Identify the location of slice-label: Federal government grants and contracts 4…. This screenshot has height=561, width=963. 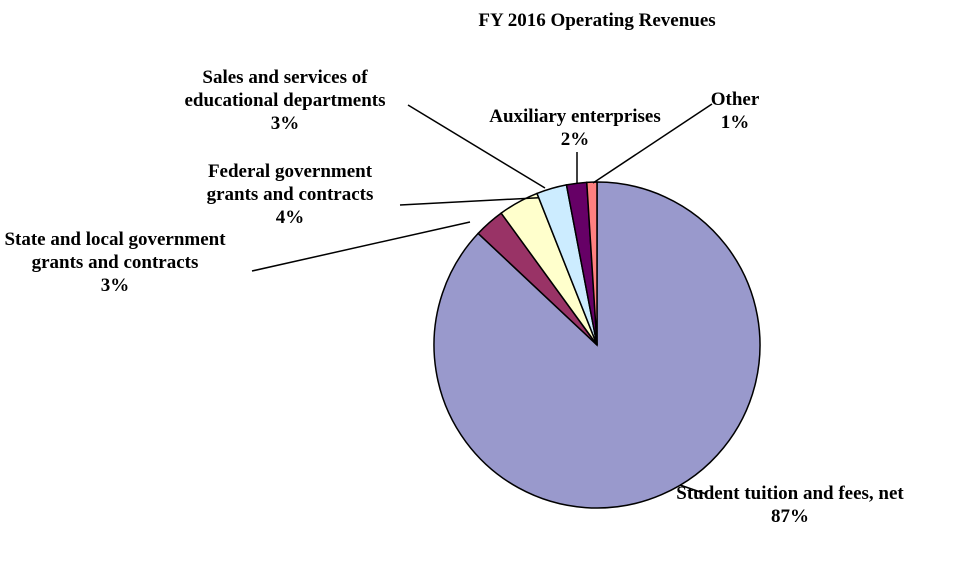
(290, 194).